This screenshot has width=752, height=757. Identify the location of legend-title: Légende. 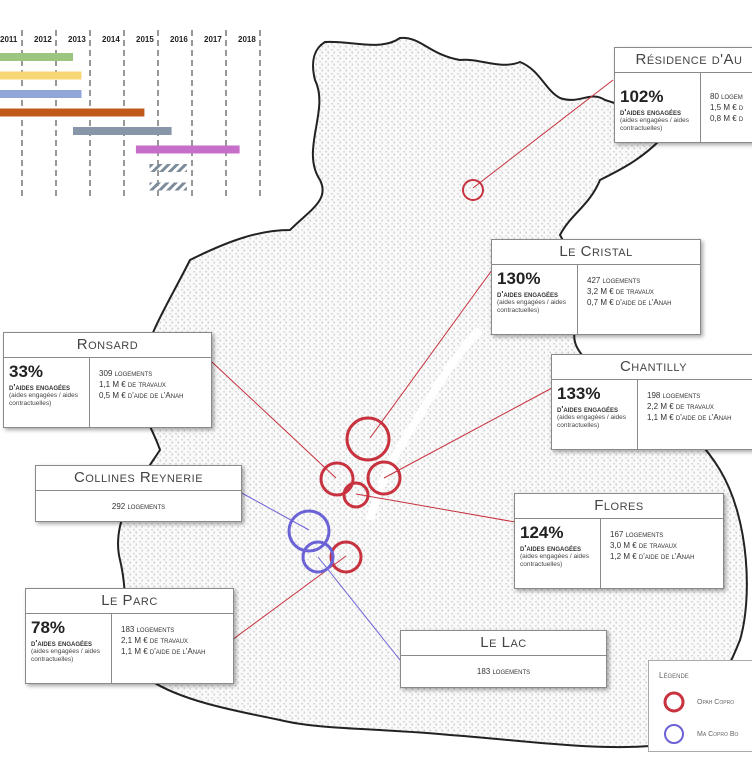
(674, 675).